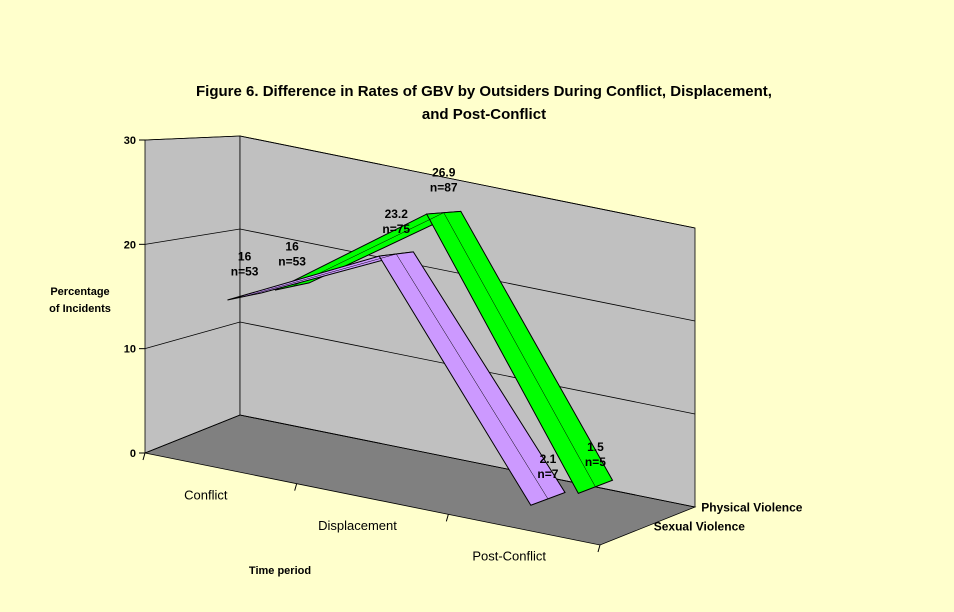  Describe the element at coordinates (509, 556) in the screenshot. I see `x-tick-label: Post-Conflict` at that location.